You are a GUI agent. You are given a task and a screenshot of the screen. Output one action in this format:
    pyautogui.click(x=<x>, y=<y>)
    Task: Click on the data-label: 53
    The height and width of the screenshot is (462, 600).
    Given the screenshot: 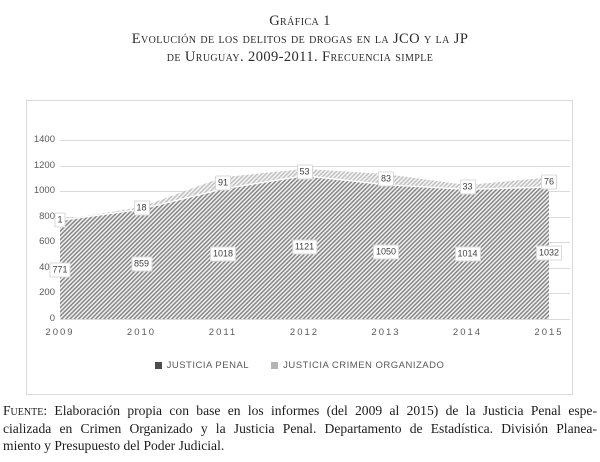 What is the action you would take?
    pyautogui.click(x=304, y=172)
    